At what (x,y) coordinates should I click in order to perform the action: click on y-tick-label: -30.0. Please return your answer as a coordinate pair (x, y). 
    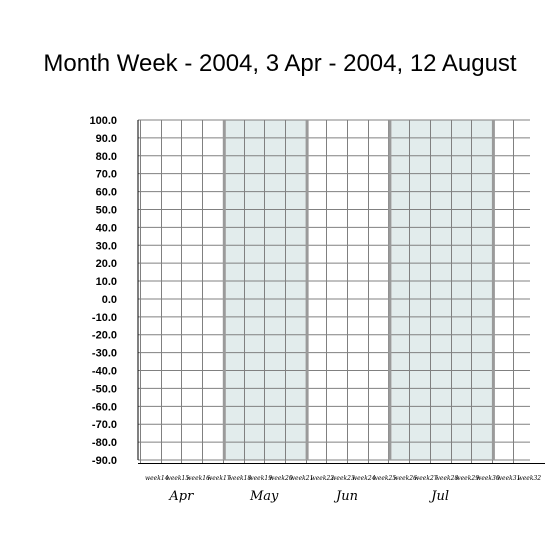
    Looking at the image, I should click on (104, 354).